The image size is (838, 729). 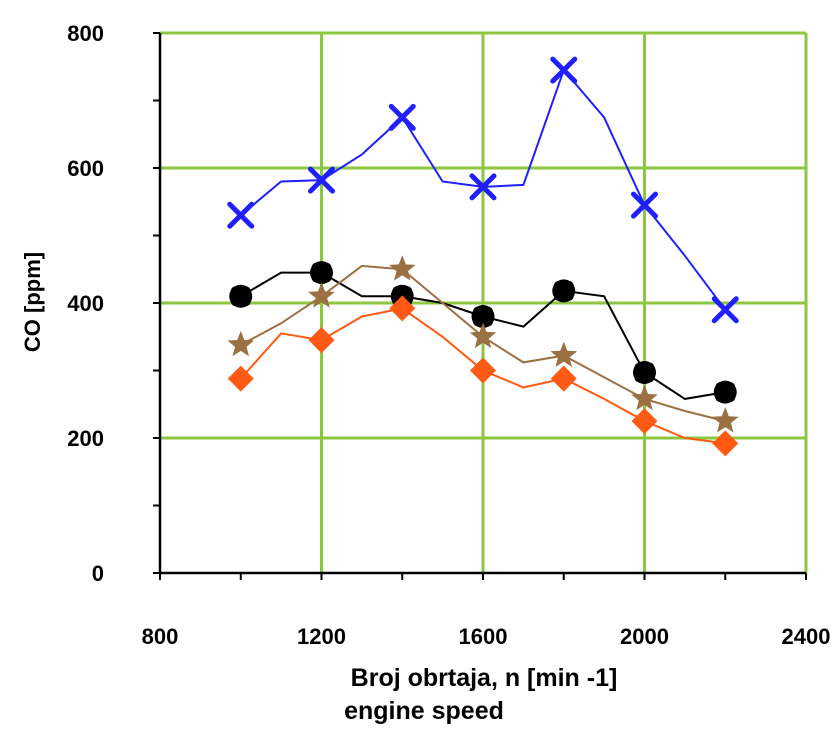 What do you see at coordinates (160, 636) in the screenshot?
I see `x-tick-label: 800` at bounding box center [160, 636].